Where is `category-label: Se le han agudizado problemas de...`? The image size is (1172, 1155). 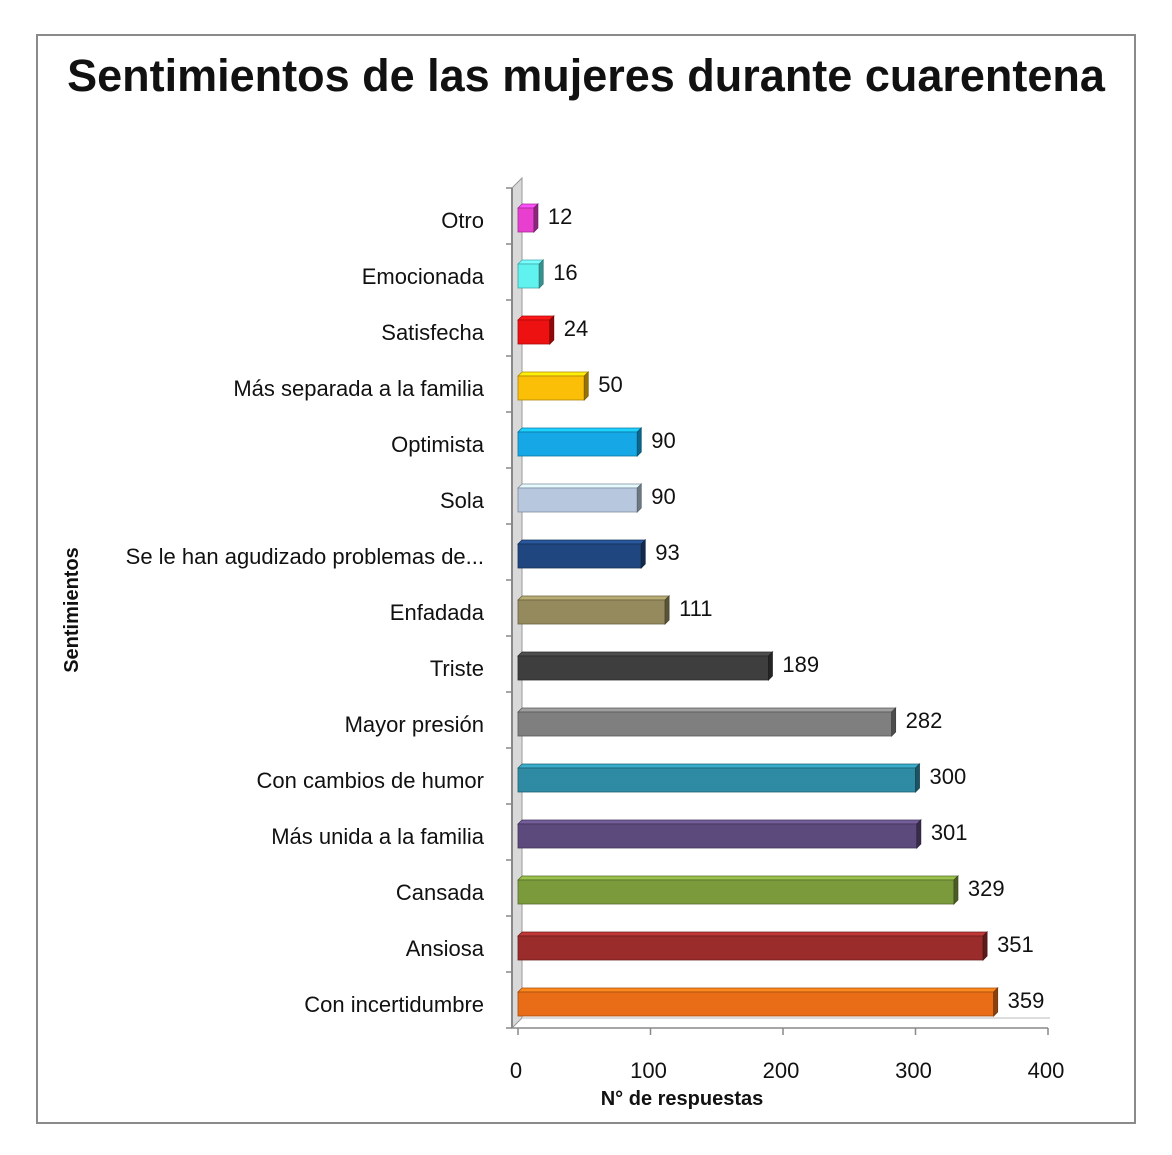 category-label: Se le han agudizado problemas de... is located at coordinates (305, 556).